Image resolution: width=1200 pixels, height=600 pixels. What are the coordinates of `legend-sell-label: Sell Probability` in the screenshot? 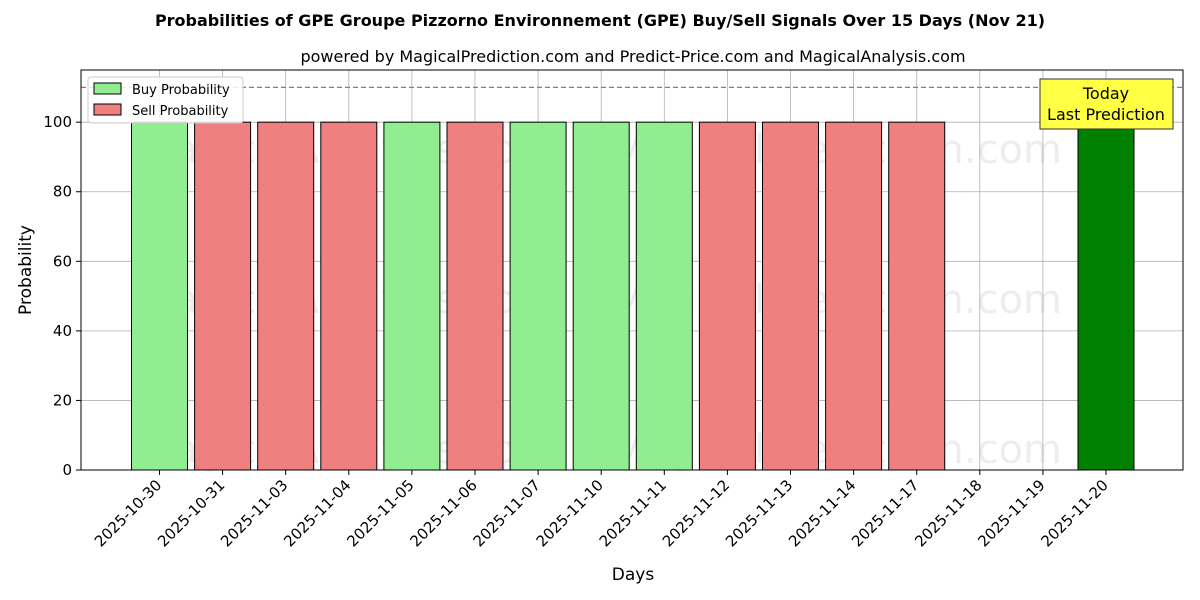 It's located at (180, 111).